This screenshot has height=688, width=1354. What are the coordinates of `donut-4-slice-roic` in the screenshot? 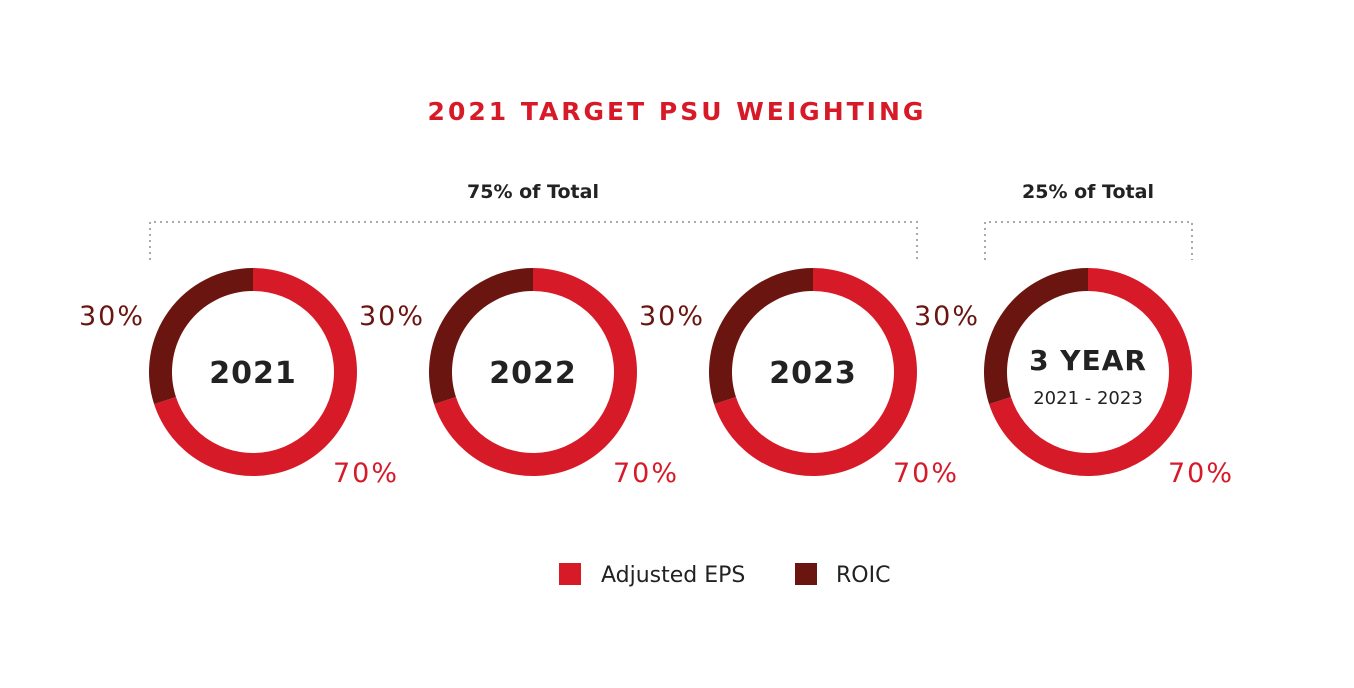 It's located at (1035, 336).